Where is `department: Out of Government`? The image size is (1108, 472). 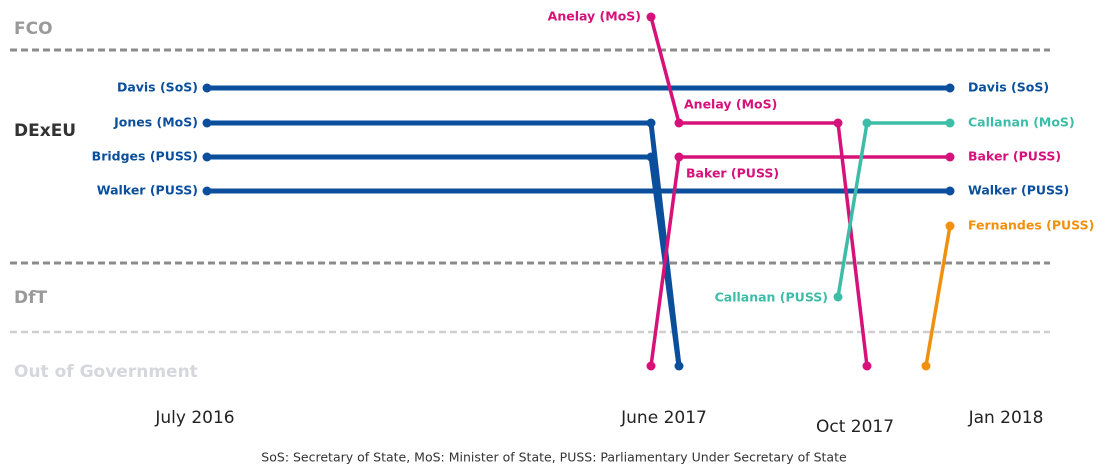 department: Out of Government is located at coordinates (106, 372).